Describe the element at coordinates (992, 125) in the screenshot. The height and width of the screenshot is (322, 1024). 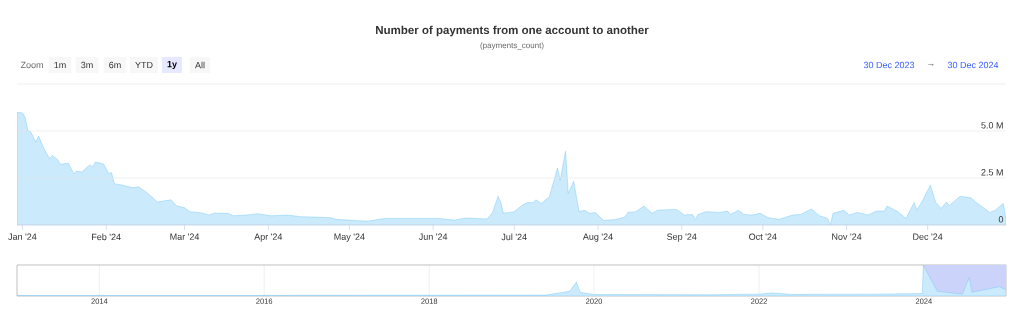
I see `y-tick-label: 5.0 M` at that location.